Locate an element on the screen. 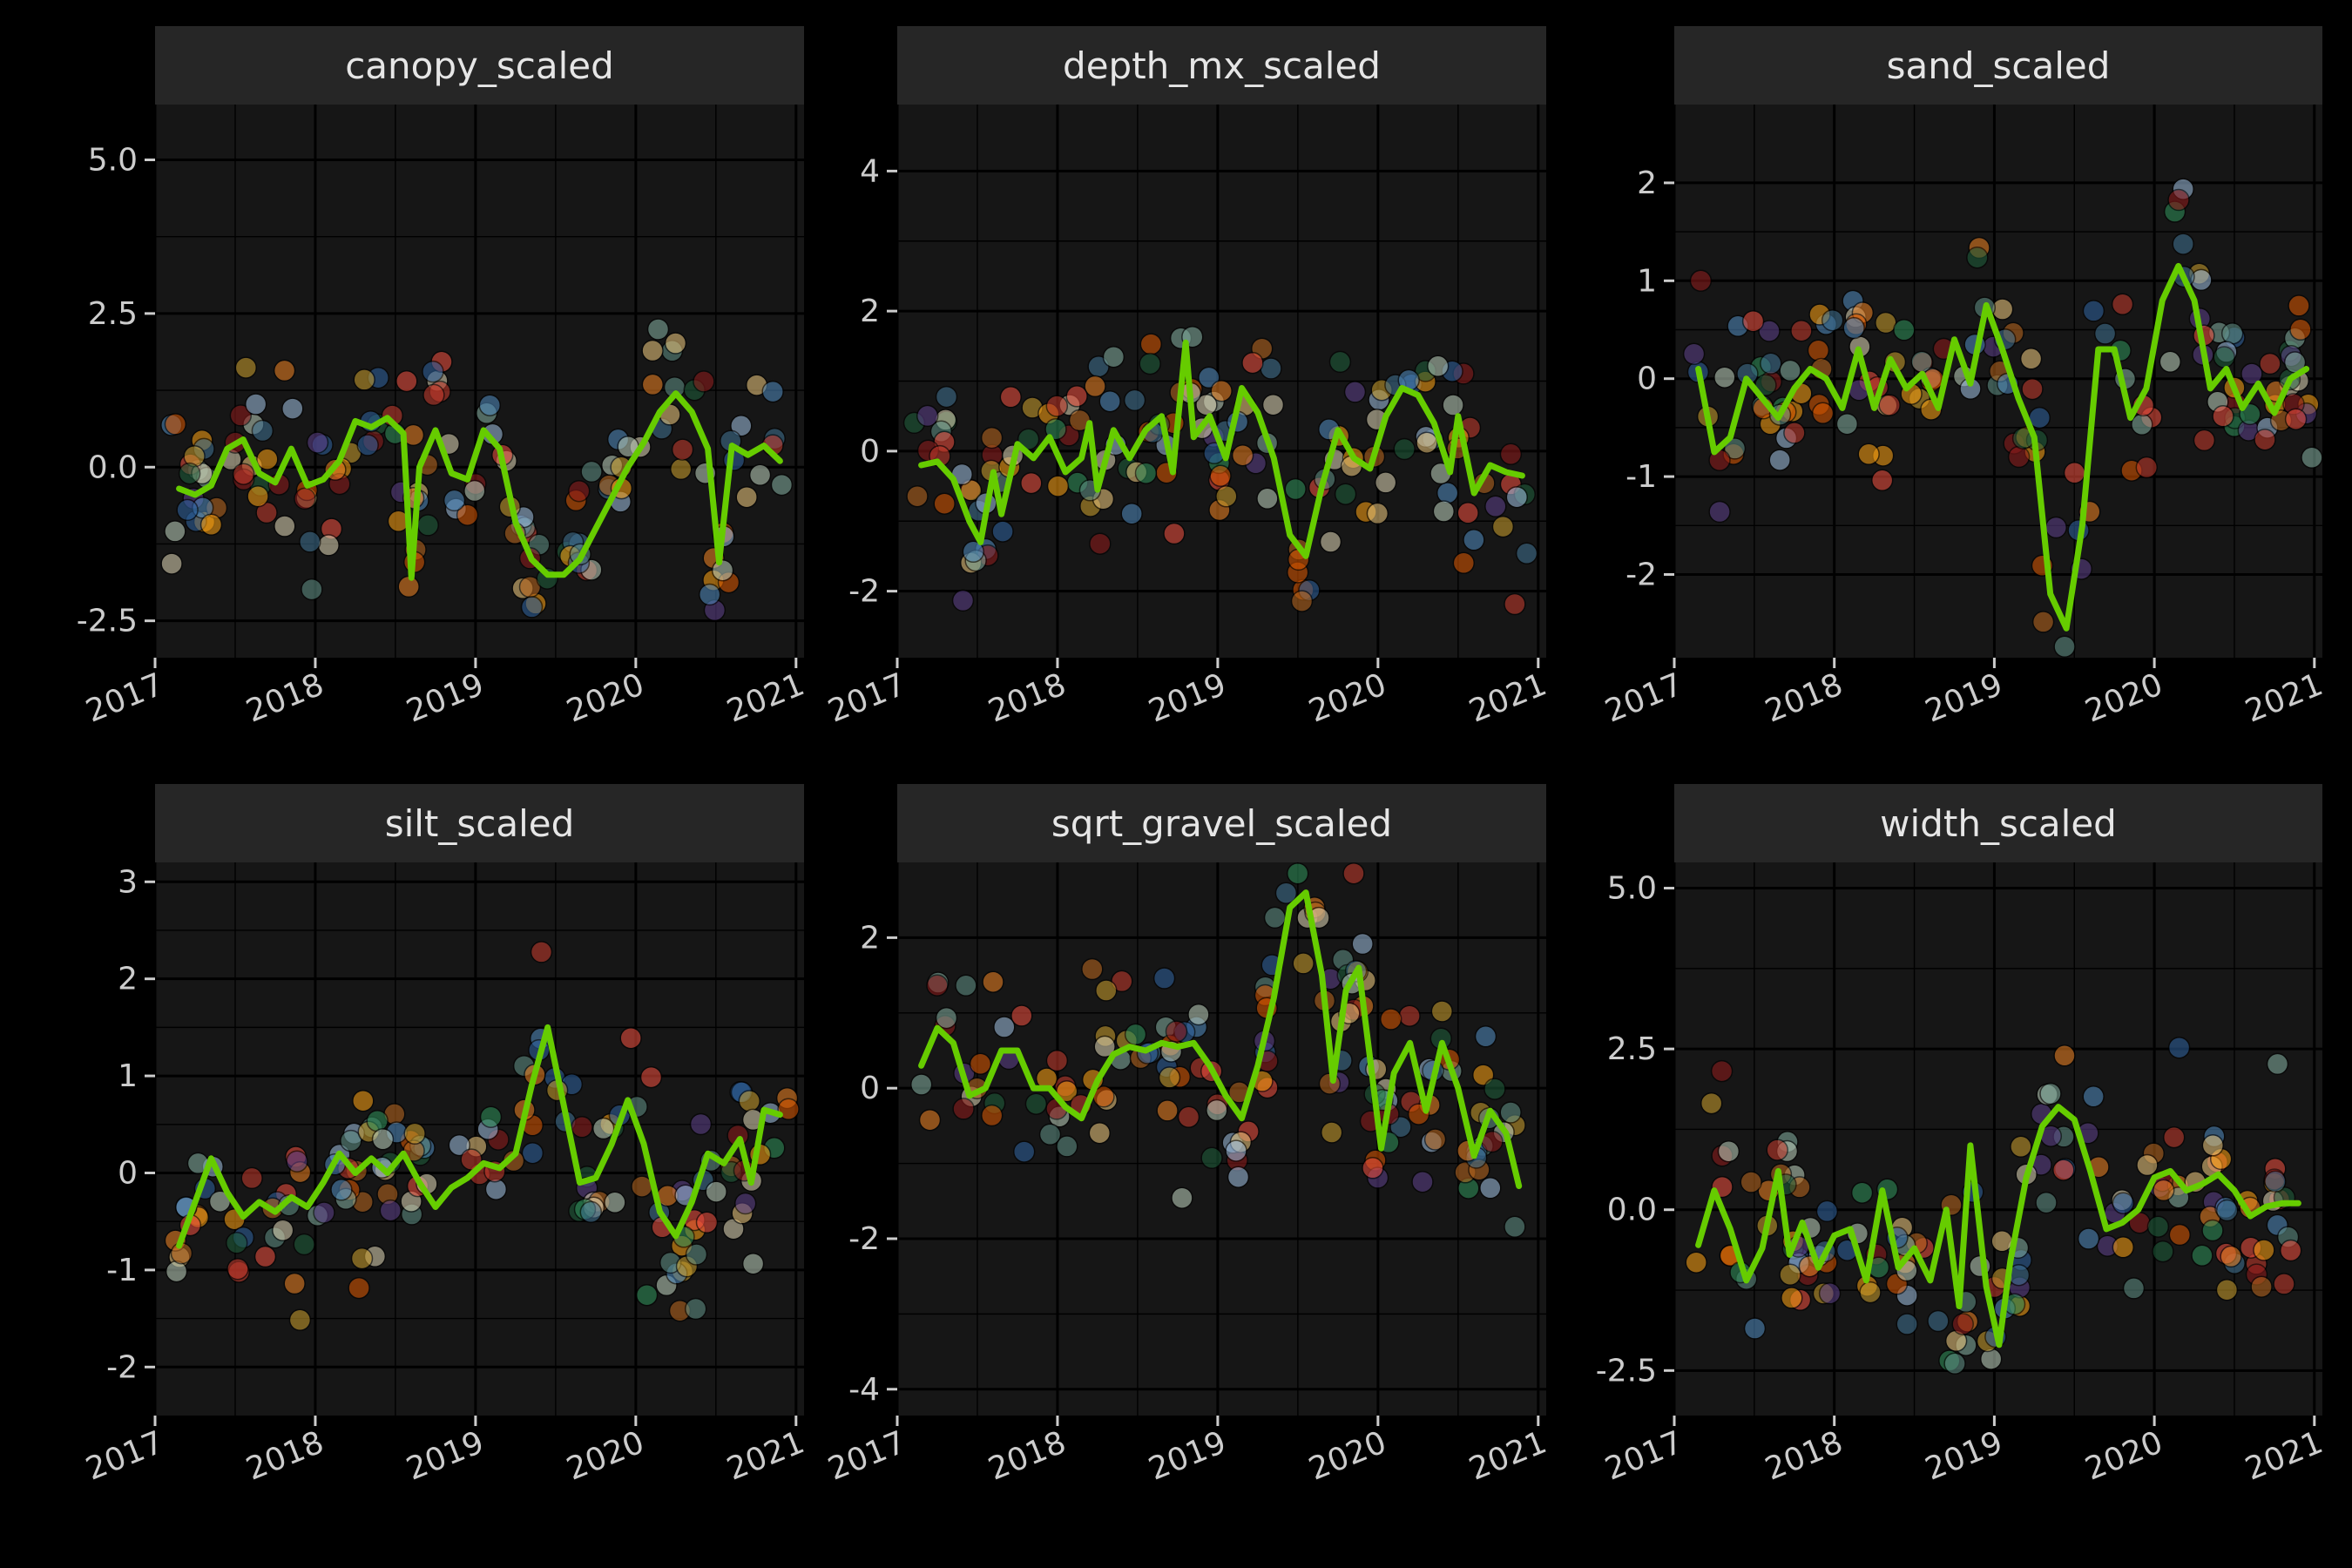 This screenshot has width=2352, height=1568. facet-strip-title: sqrt_gravel_scaled is located at coordinates (1221, 823).